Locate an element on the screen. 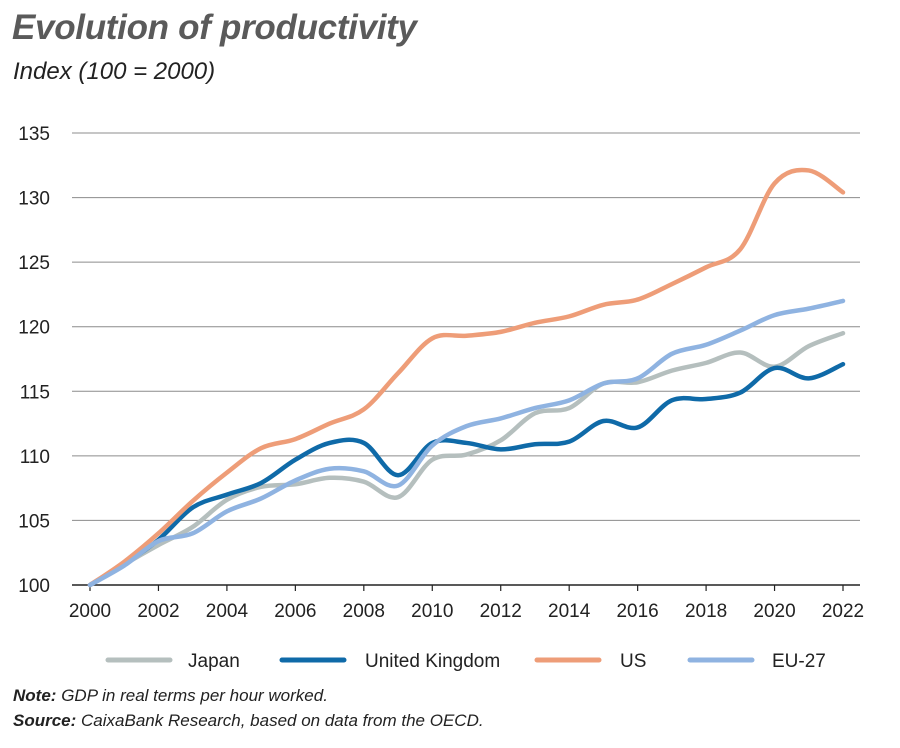 This screenshot has height=748, width=900. y-tick-label: 135 is located at coordinates (34, 134).